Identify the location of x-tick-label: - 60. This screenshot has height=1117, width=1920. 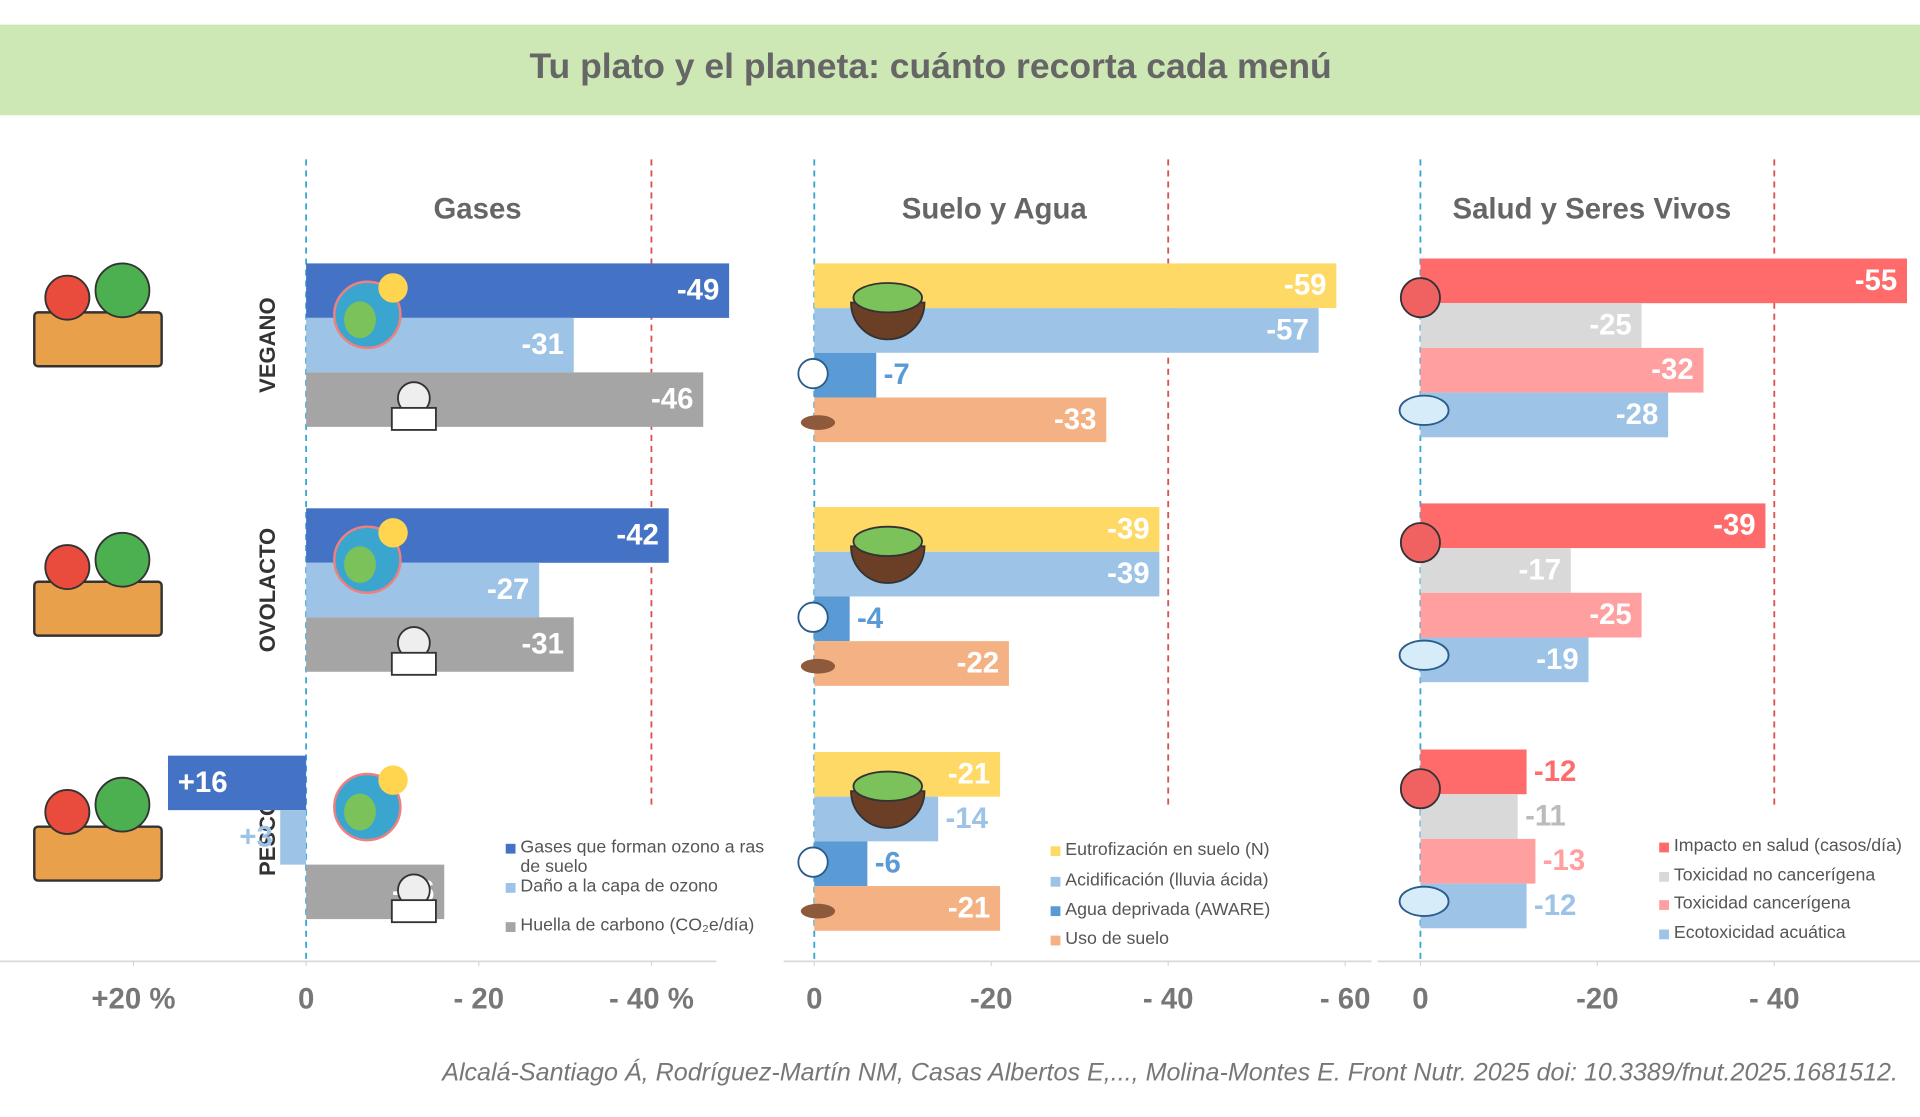
(1345, 998).